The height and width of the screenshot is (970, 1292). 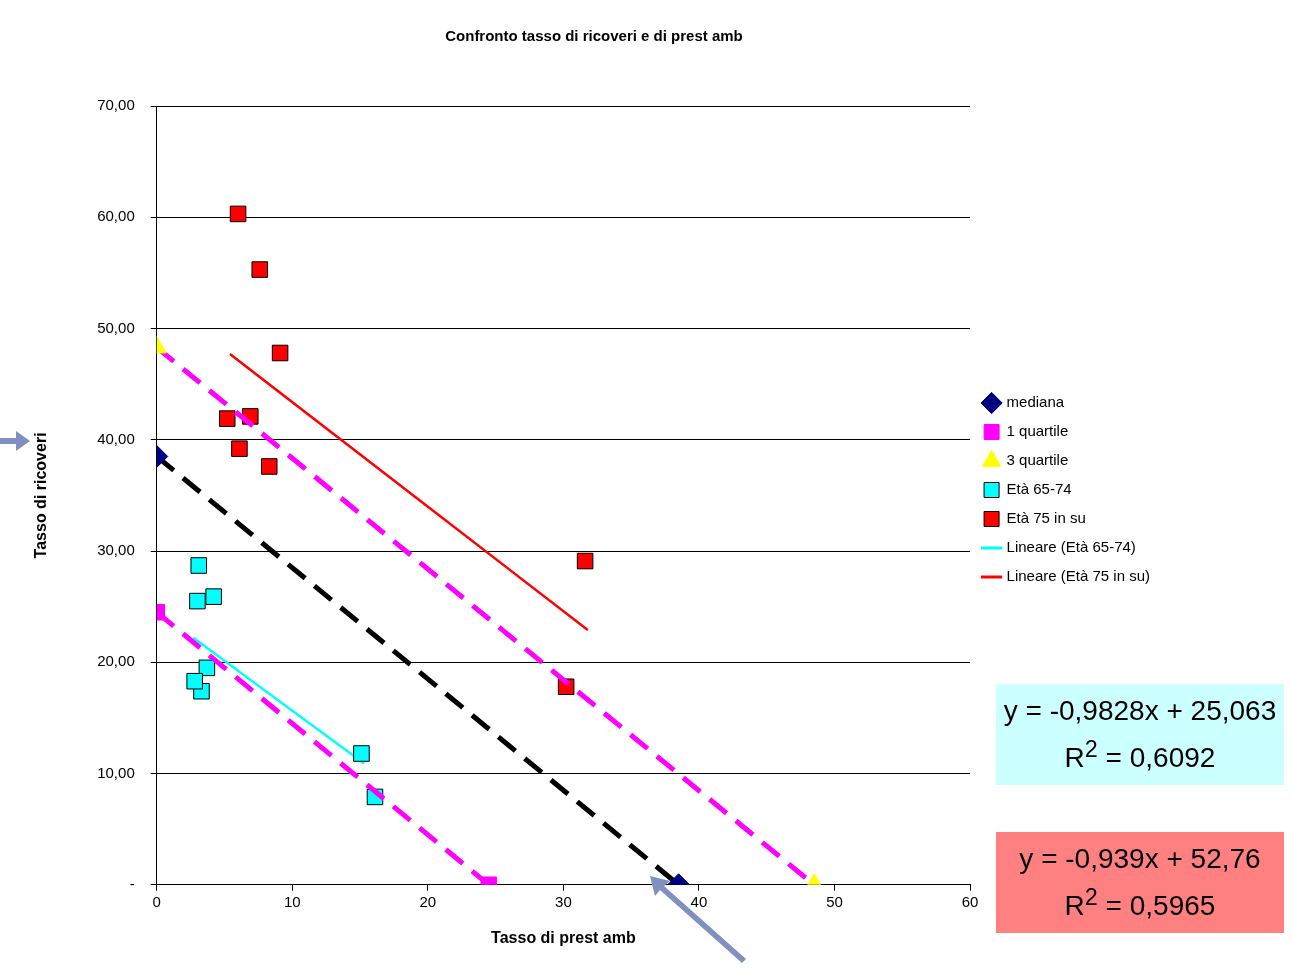 I want to click on y-tick-label: 20,00, so click(x=116, y=661).